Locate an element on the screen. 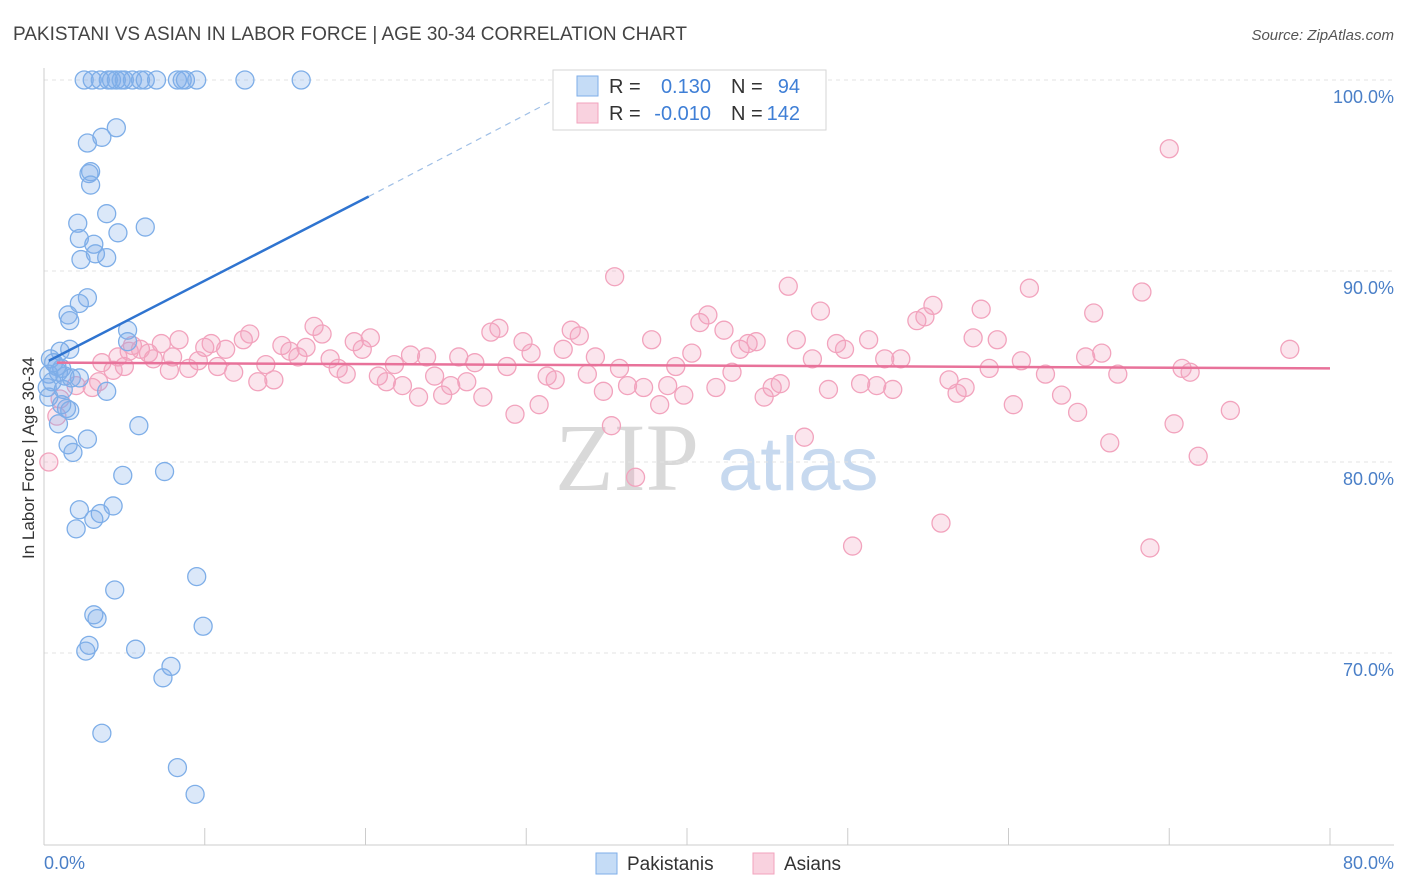 This screenshot has width=1406, height=892. zipatlas-watermark: ZIP atlas is located at coordinates (717, 457).